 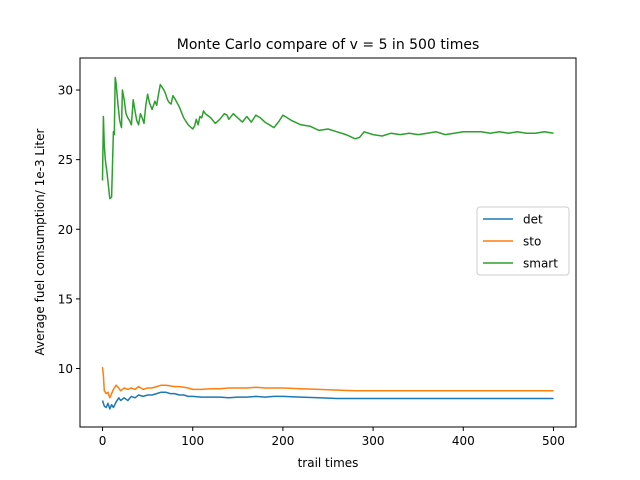 I want to click on y-tick-label: 20, so click(x=65, y=230).